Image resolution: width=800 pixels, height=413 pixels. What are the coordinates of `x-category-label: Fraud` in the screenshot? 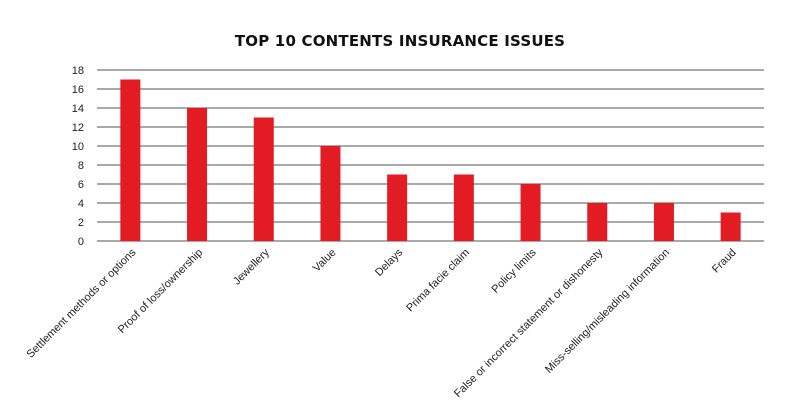 It's located at (724, 261).